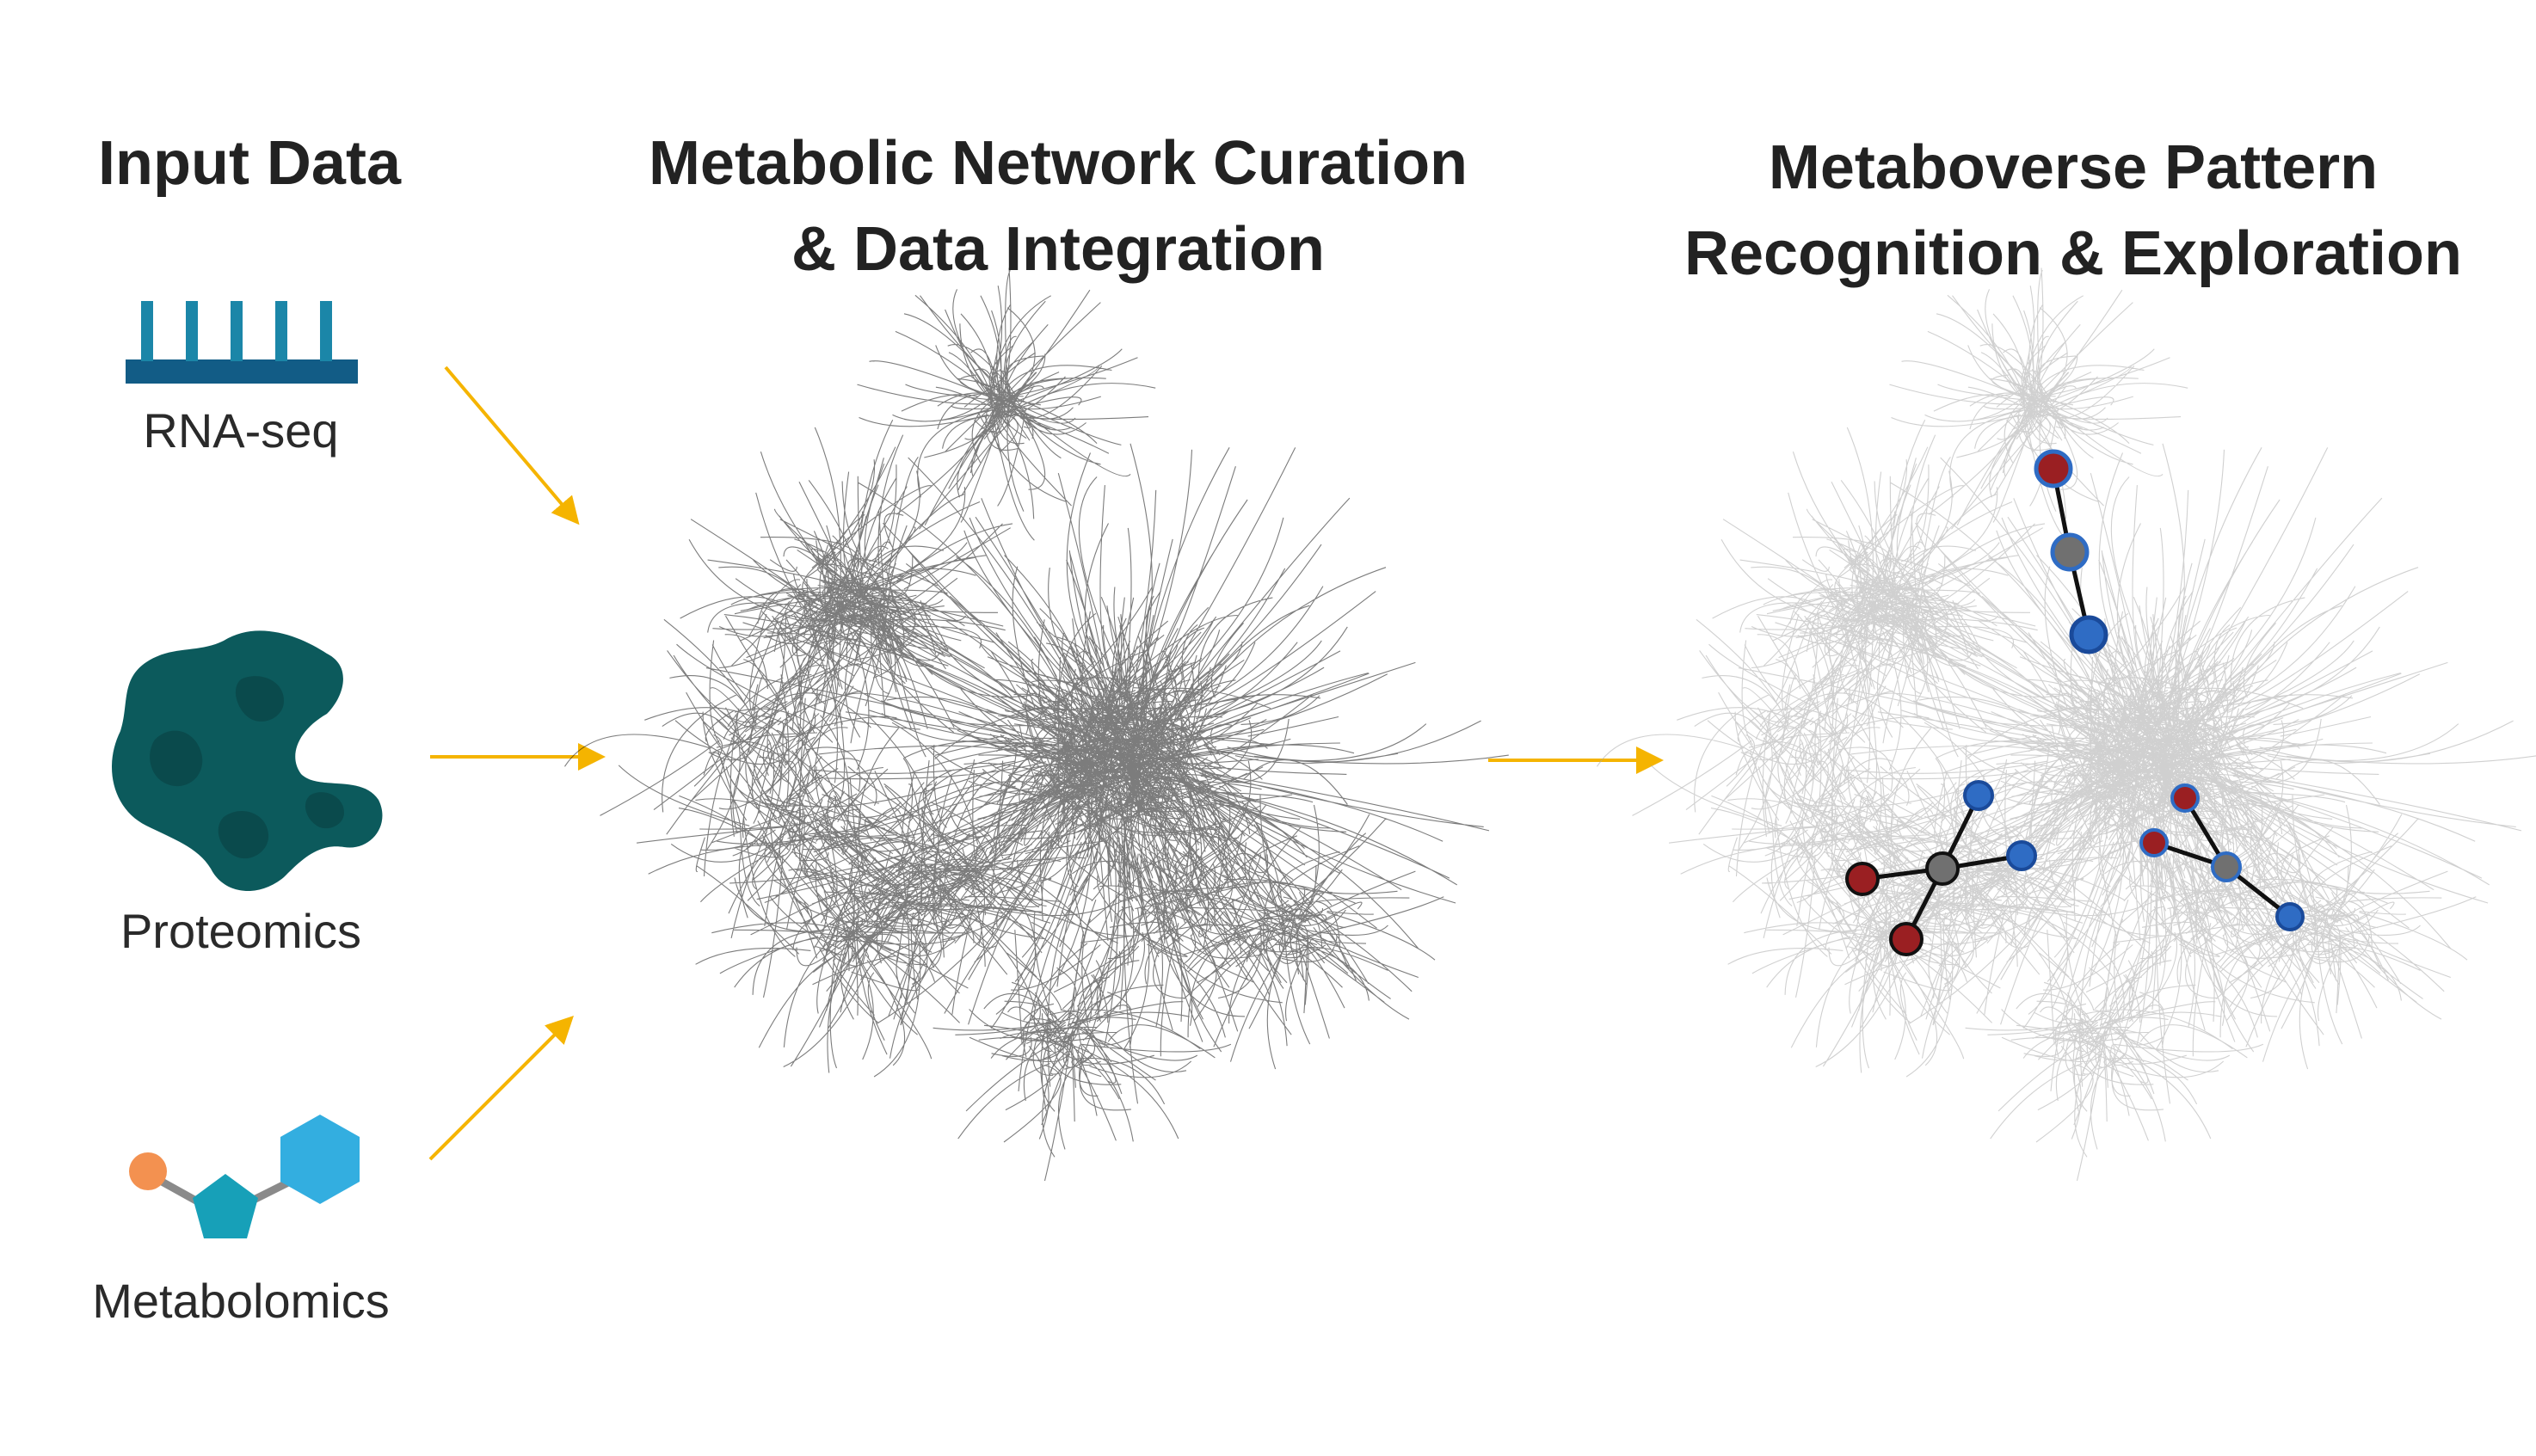 This screenshot has height=1456, width=2536. I want to click on proteomics-label: Proteomics, so click(241, 931).